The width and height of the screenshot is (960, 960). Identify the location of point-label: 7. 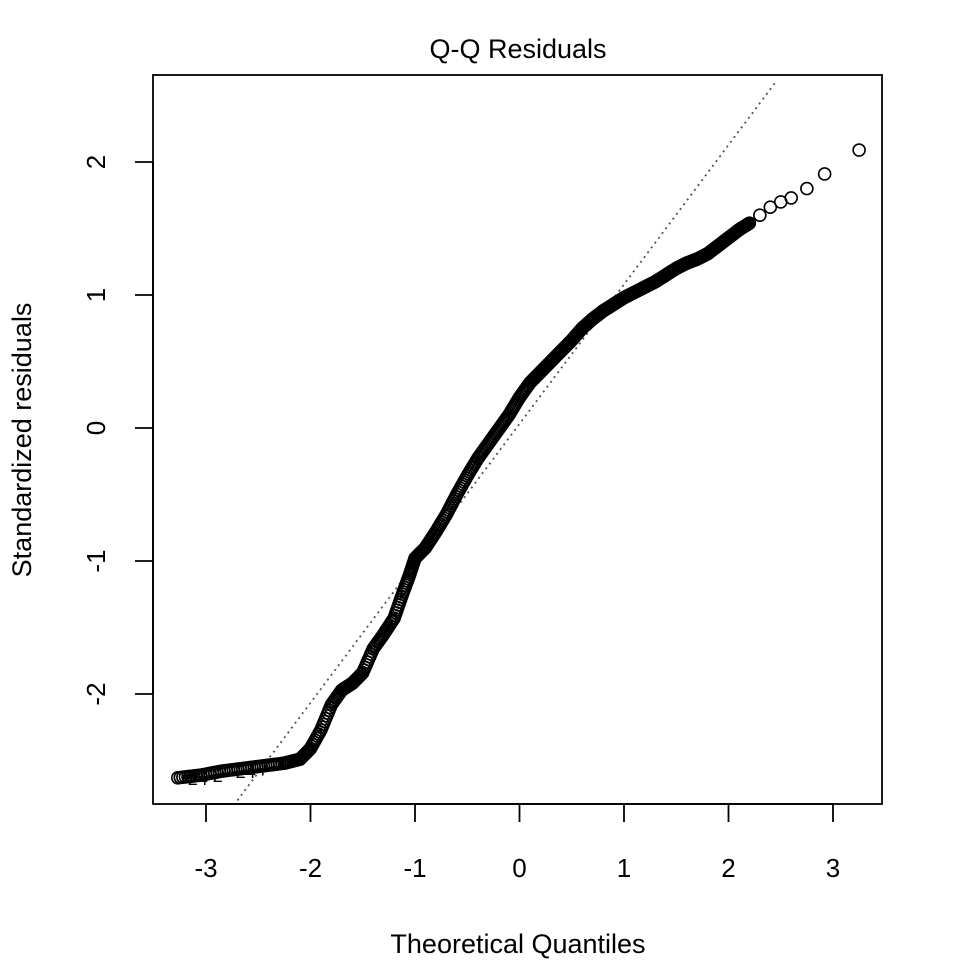
(264, 769).